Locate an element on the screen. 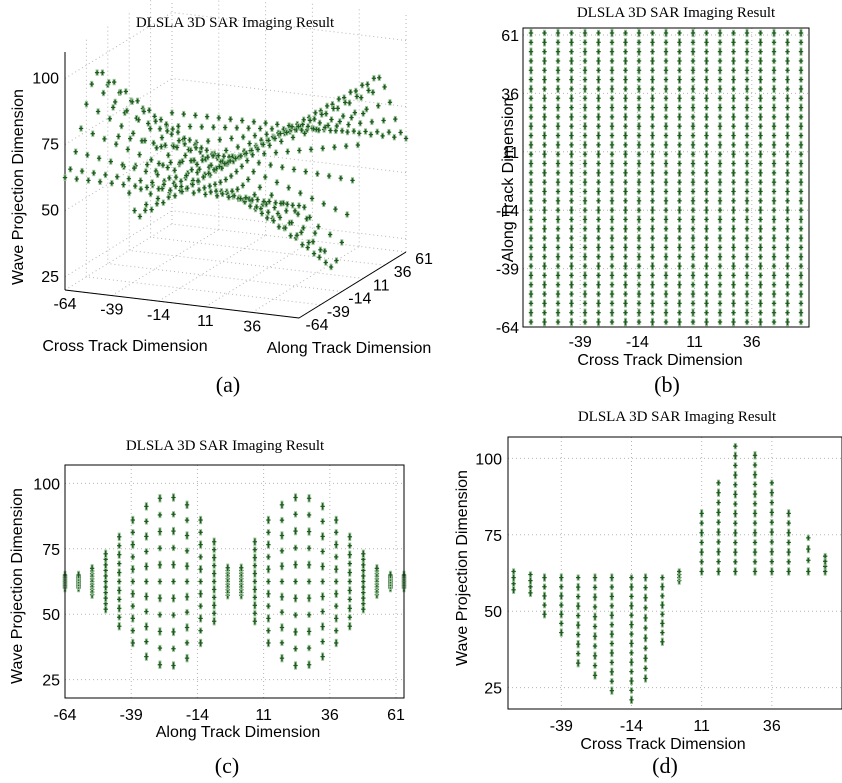 This screenshot has height=783, width=842. panel-d-ylabel: Wave Projection Dimension is located at coordinates (462, 568).